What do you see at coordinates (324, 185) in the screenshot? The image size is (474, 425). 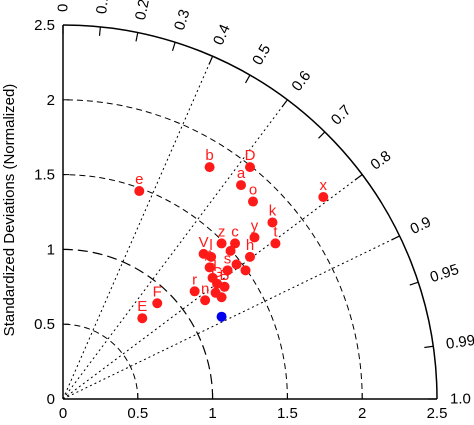 I see `point-label: x` at bounding box center [324, 185].